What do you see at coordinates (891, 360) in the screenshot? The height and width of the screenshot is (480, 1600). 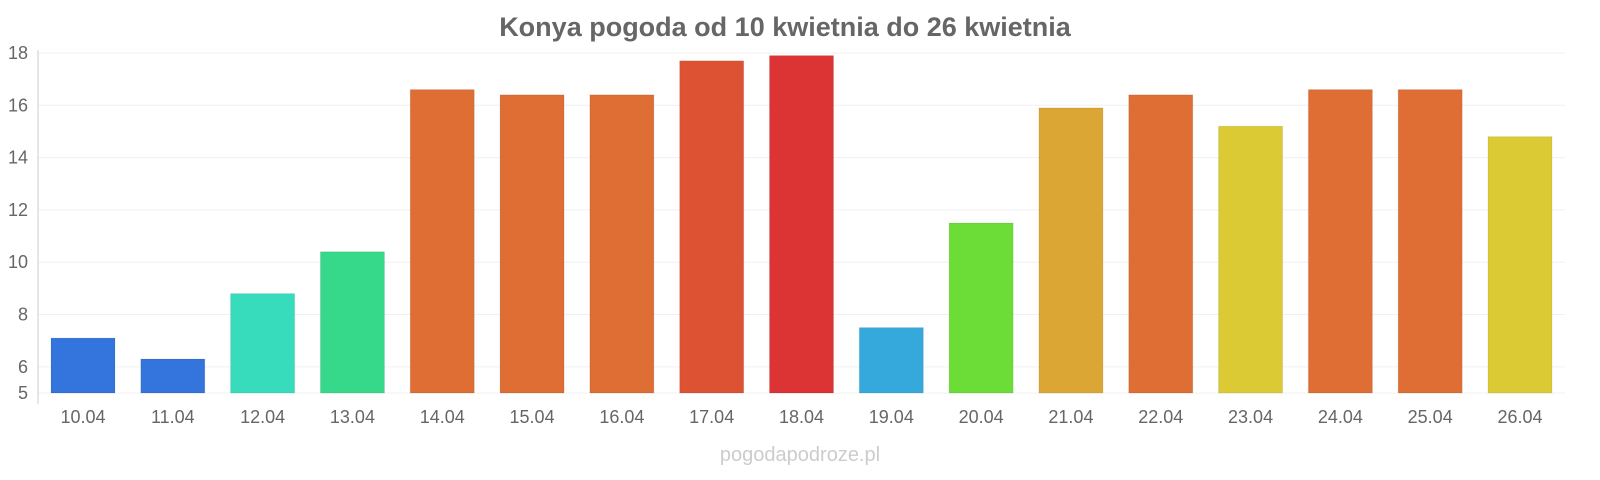 I see `bar-19.04` at bounding box center [891, 360].